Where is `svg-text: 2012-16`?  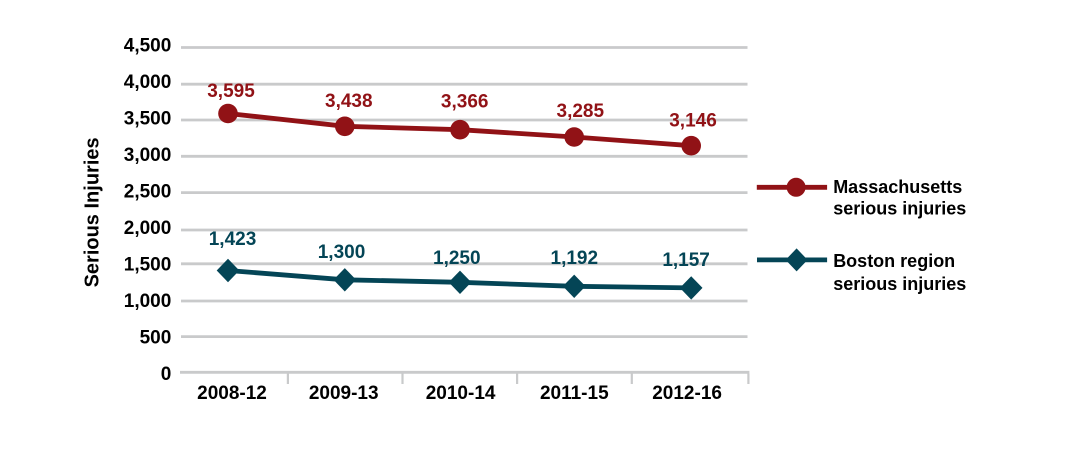 svg-text: 2012-16 is located at coordinates (687, 393).